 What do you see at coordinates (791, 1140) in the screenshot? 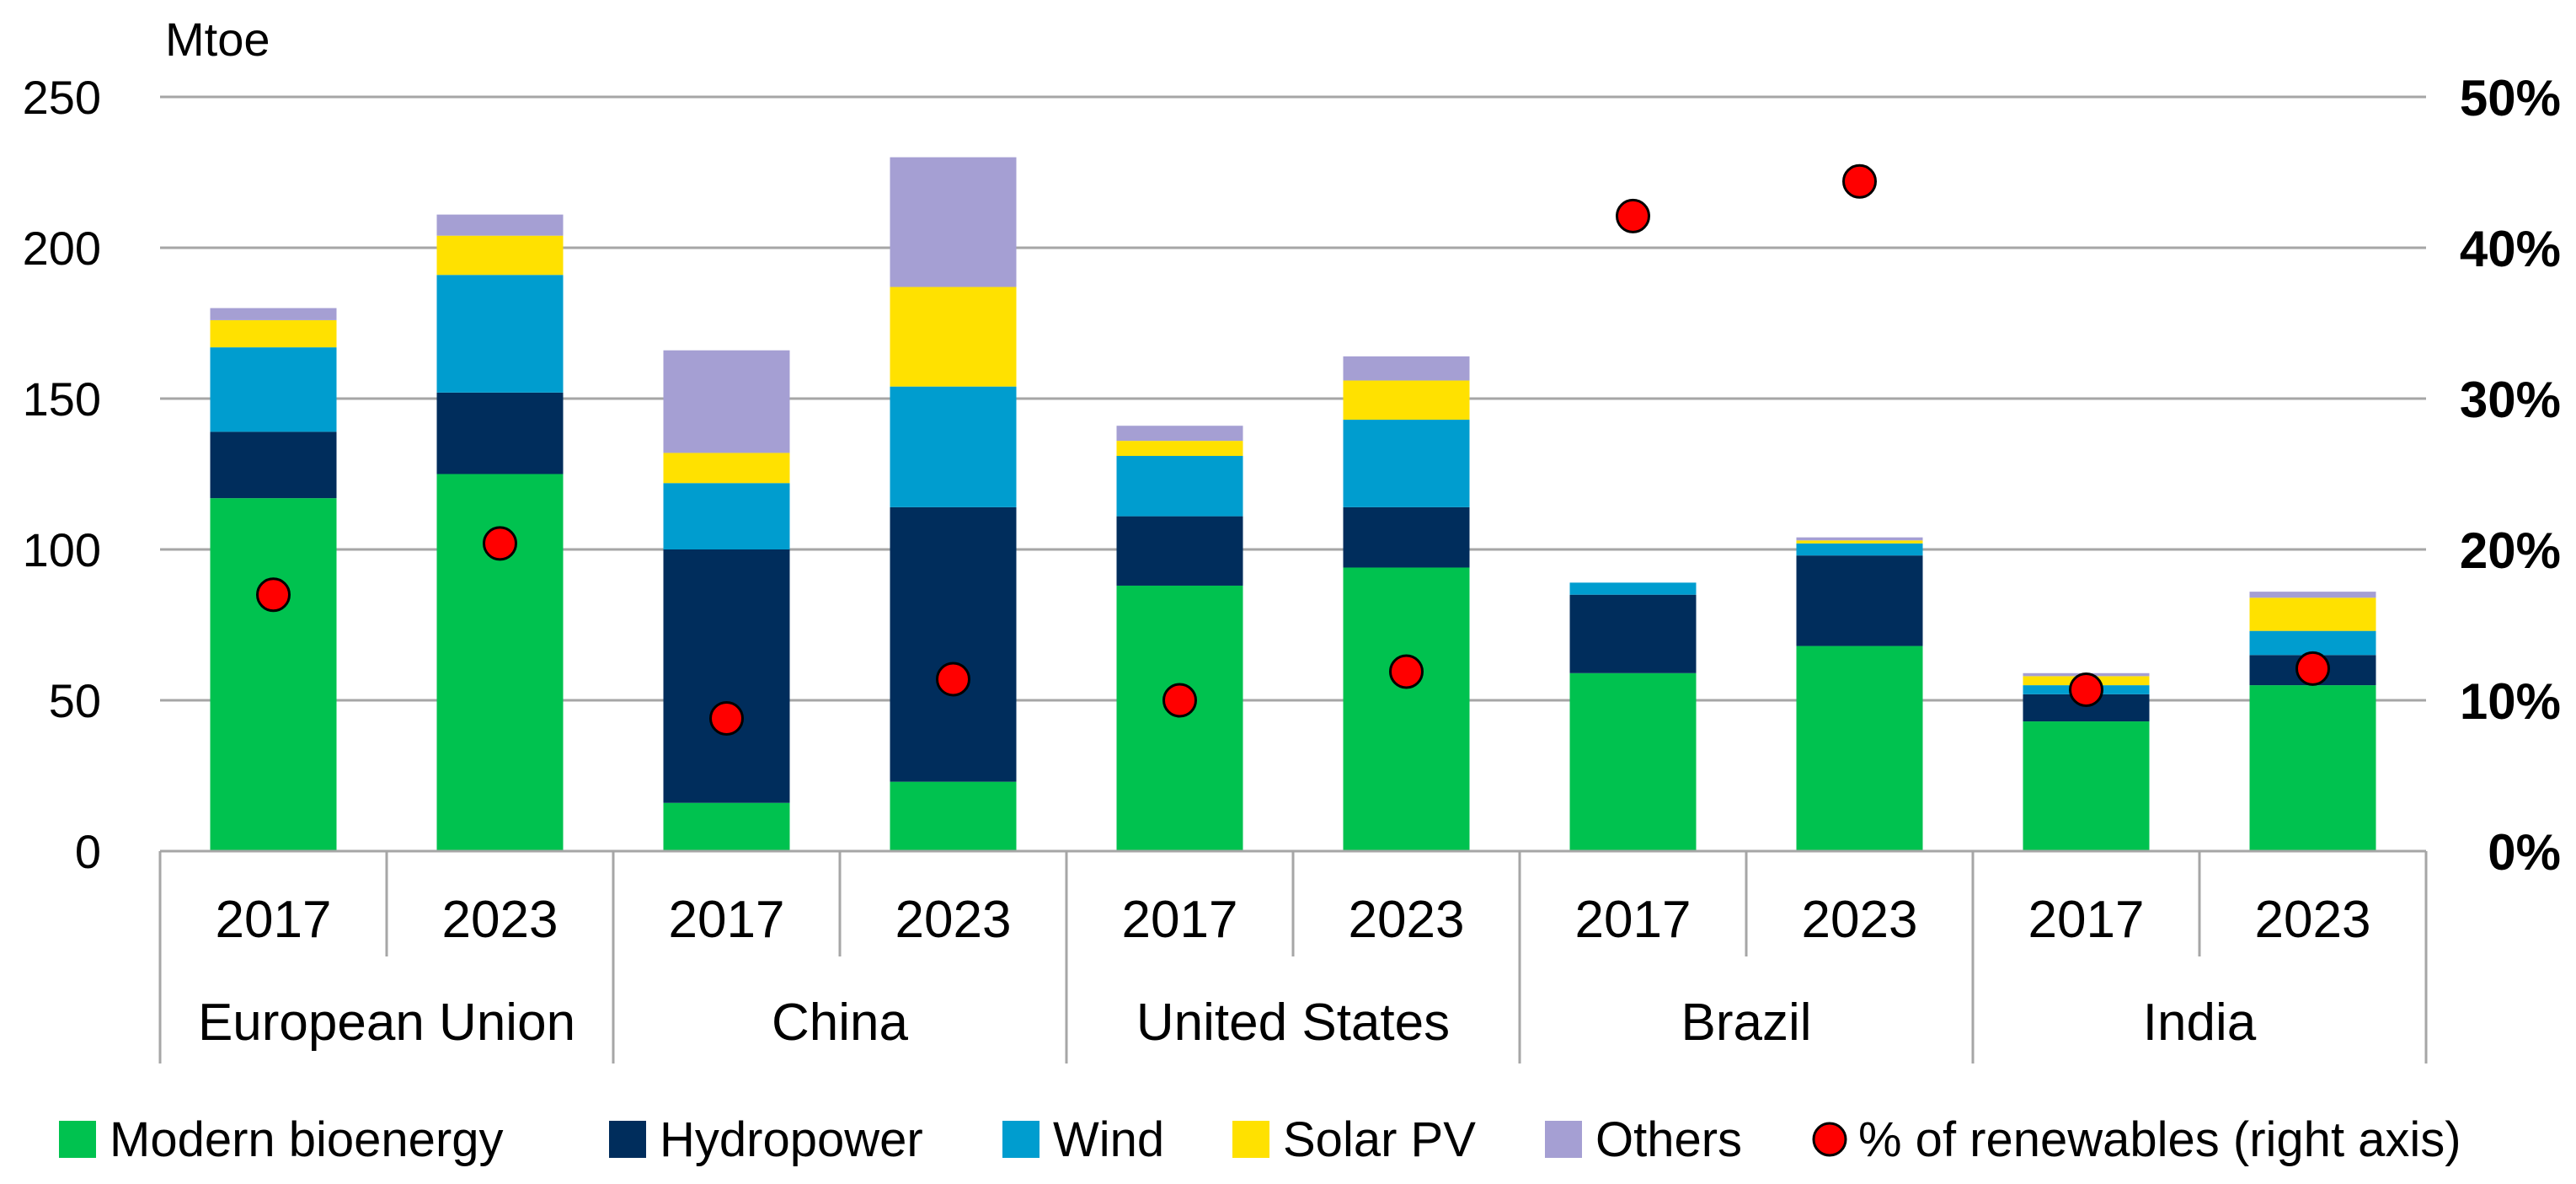
I see `legend-label: Hydropower` at bounding box center [791, 1140].